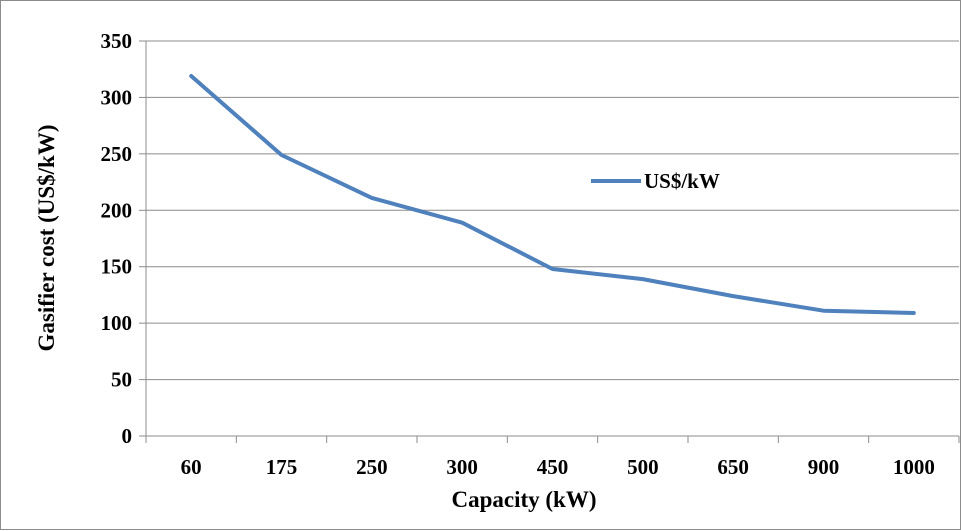 This screenshot has height=531, width=961. I want to click on y-tick-label: 200, so click(117, 210).